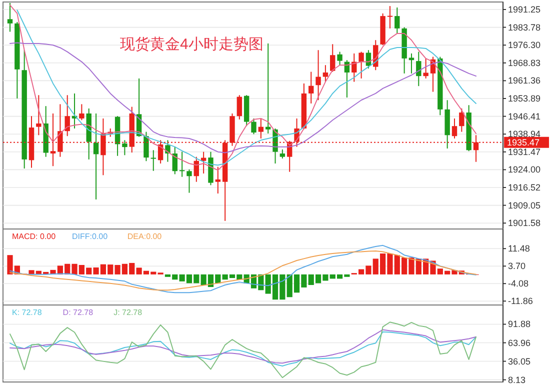 The height and width of the screenshot is (384, 550). What do you see at coordinates (519, 361) in the screenshot?
I see `y-tick-label: 36.05` at bounding box center [519, 361].